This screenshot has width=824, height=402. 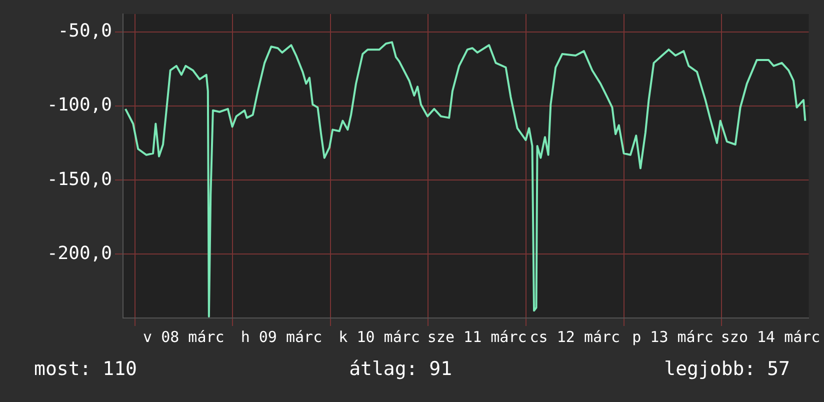 I want to click on y-tick-label: -150,0, so click(x=79, y=179).